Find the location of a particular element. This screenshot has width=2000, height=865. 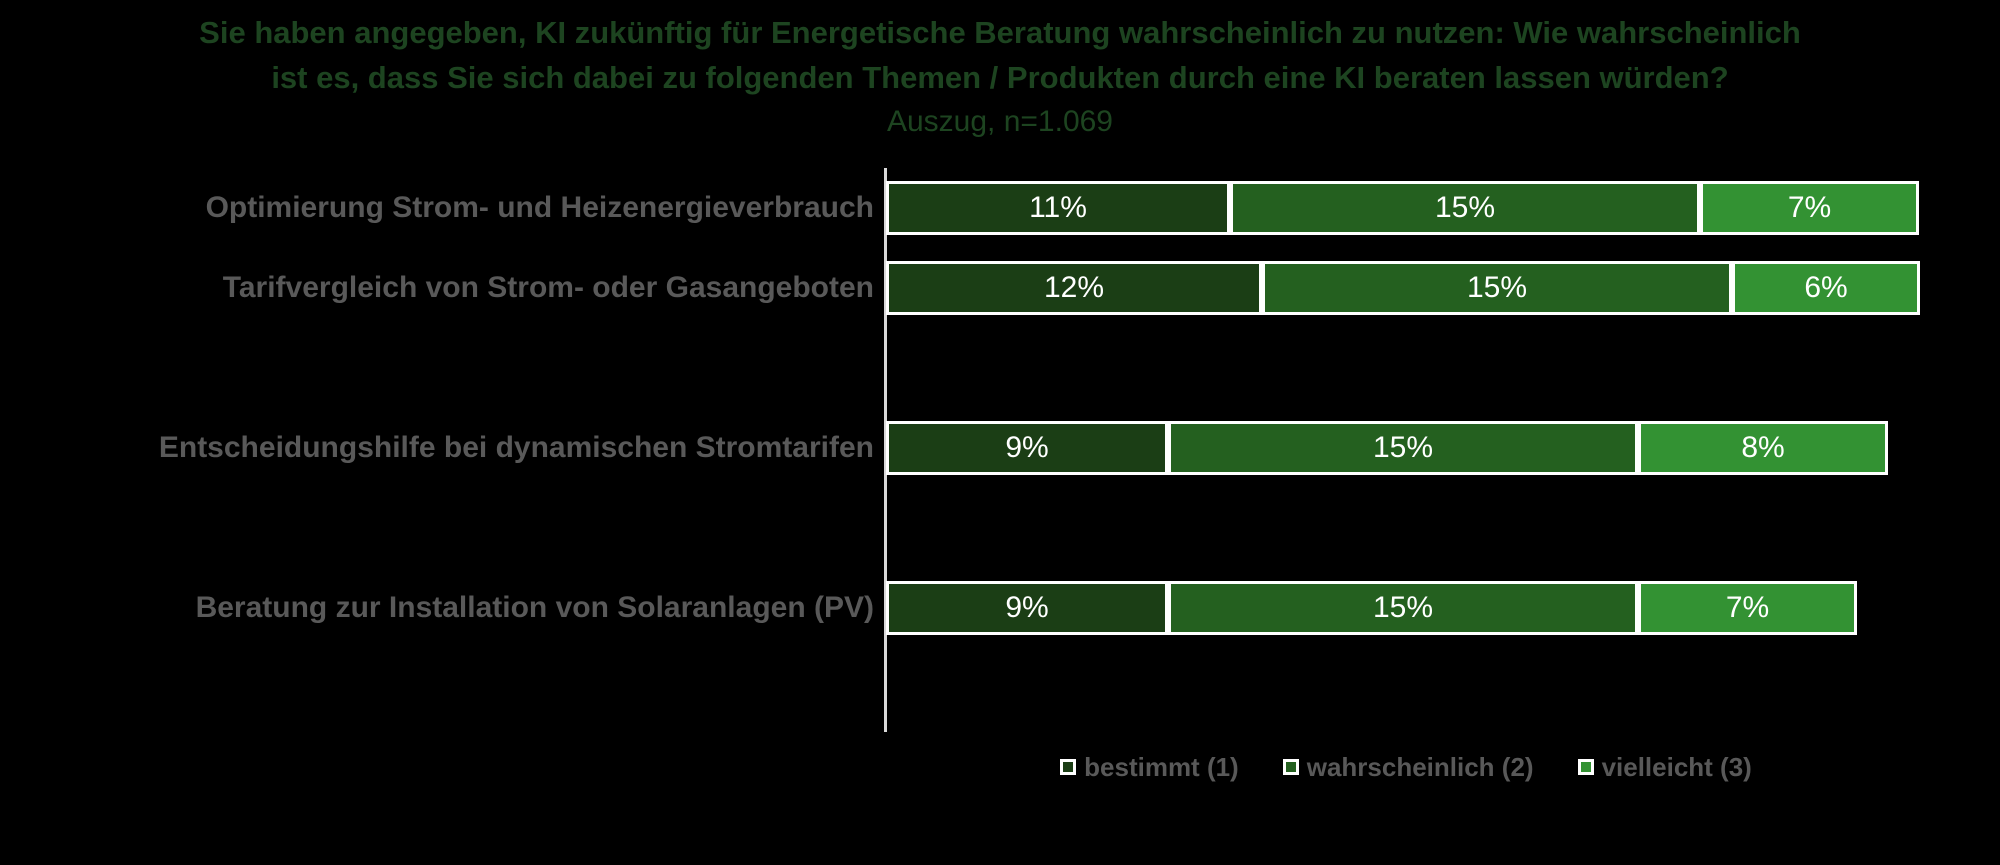

legend-item-wahrscheinlich: wahrscheinlich (2) is located at coordinates (1408, 767).